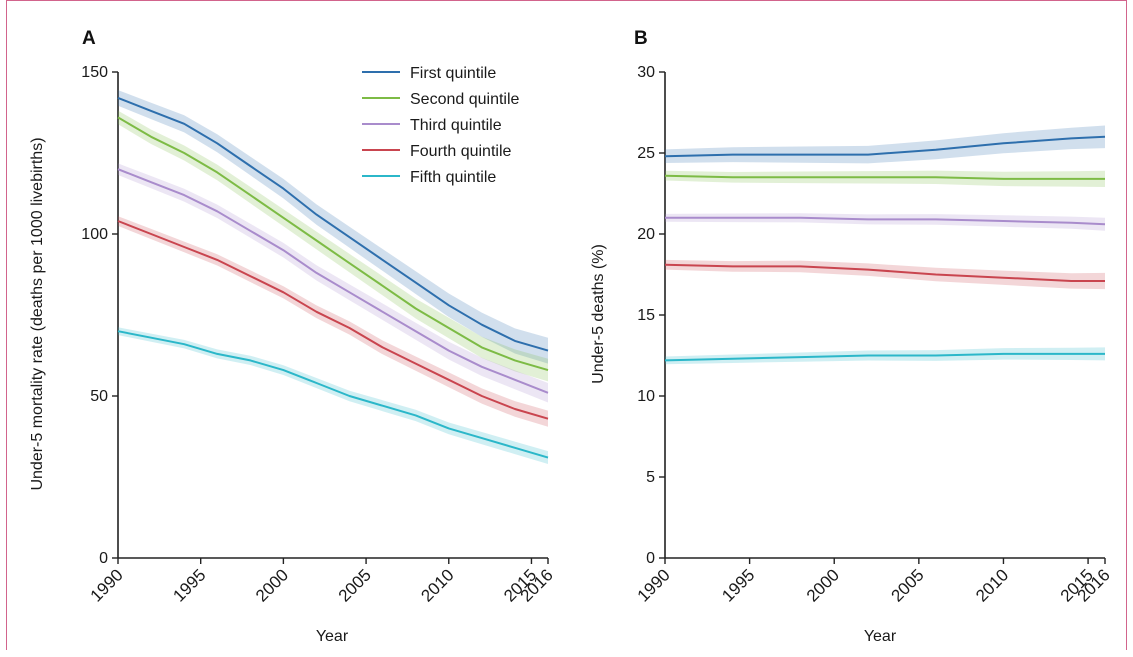 The image size is (1133, 657). I want to click on y-tick-label: 5, so click(650, 477).